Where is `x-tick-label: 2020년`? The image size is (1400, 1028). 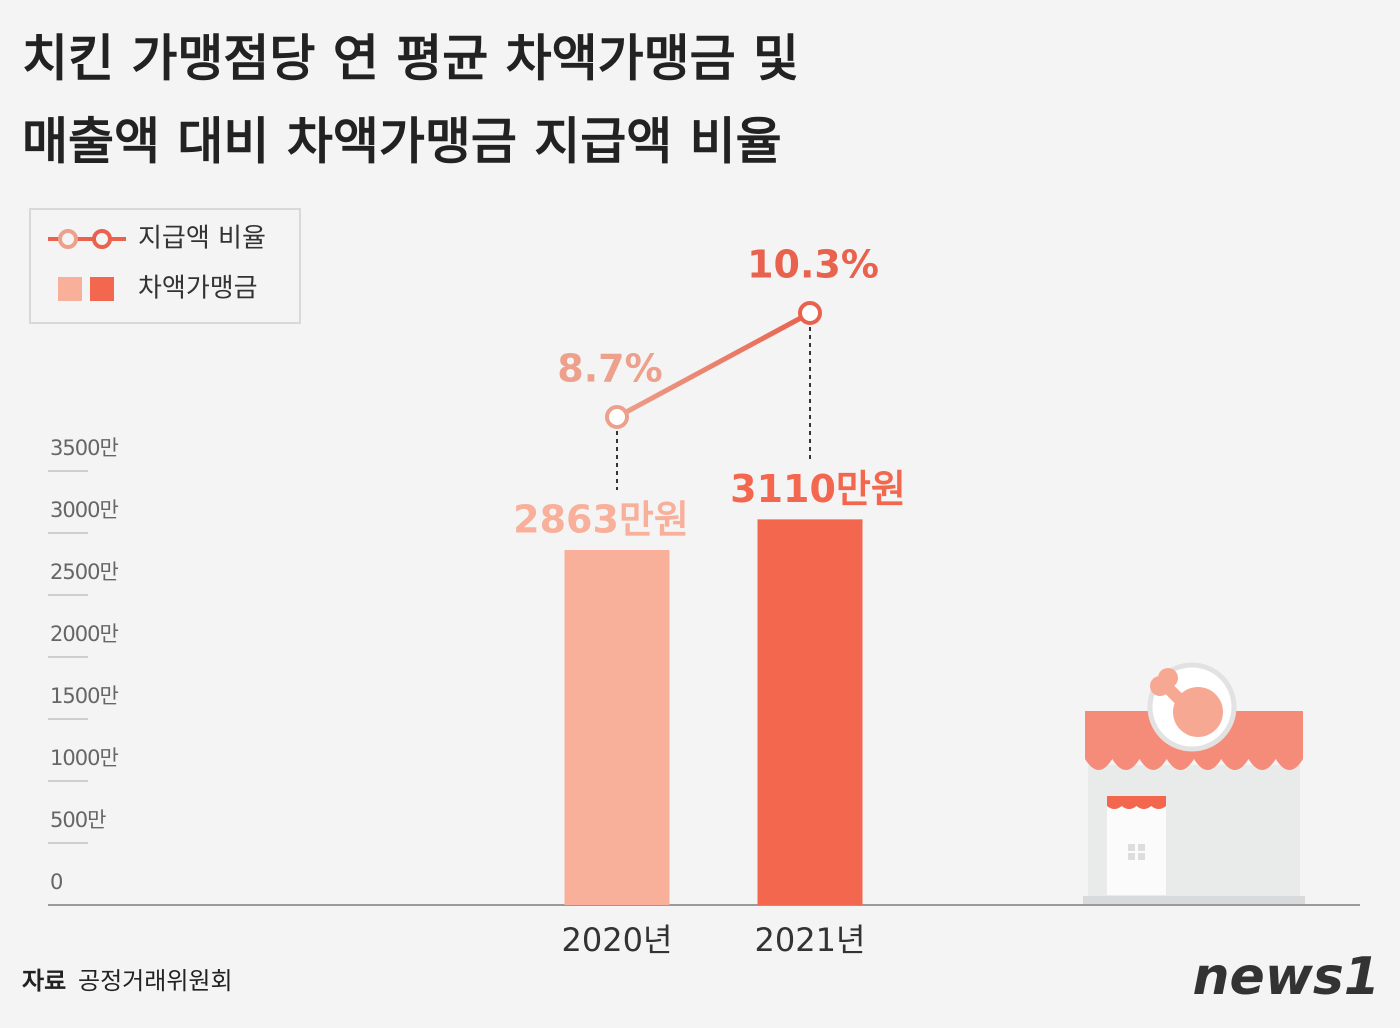
x-tick-label: 2020년 is located at coordinates (617, 940).